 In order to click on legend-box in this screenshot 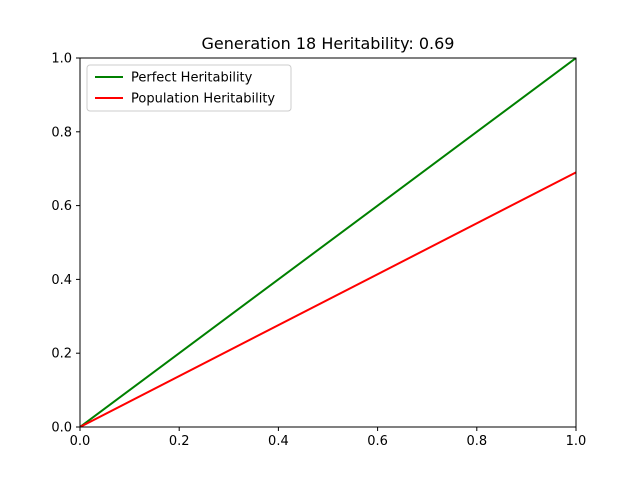, I will do `click(189, 88)`.